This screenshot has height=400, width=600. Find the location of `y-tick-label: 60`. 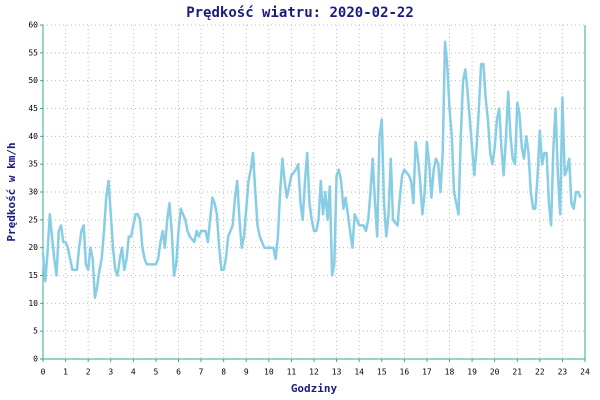

y-tick-label: 60 is located at coordinates (33, 25).